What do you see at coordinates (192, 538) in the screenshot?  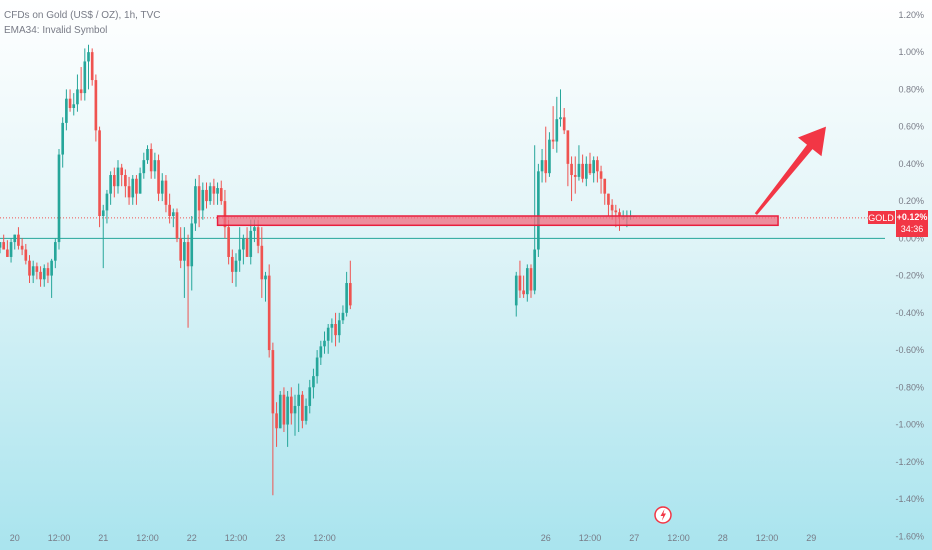 I see `x-tick-label: 22` at bounding box center [192, 538].